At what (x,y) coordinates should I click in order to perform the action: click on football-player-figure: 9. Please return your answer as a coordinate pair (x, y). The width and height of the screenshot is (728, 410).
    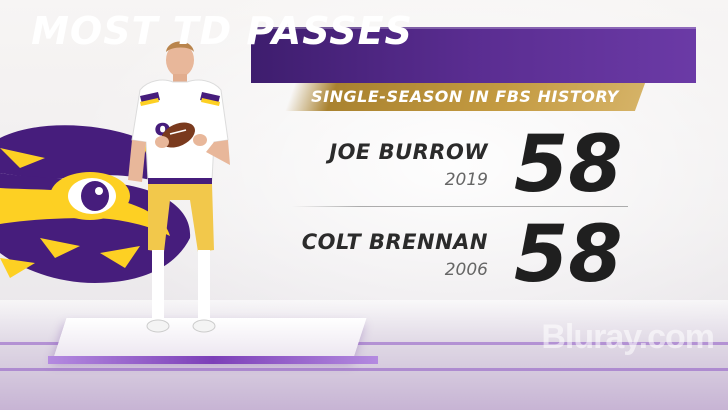
    Looking at the image, I should click on (179, 187).